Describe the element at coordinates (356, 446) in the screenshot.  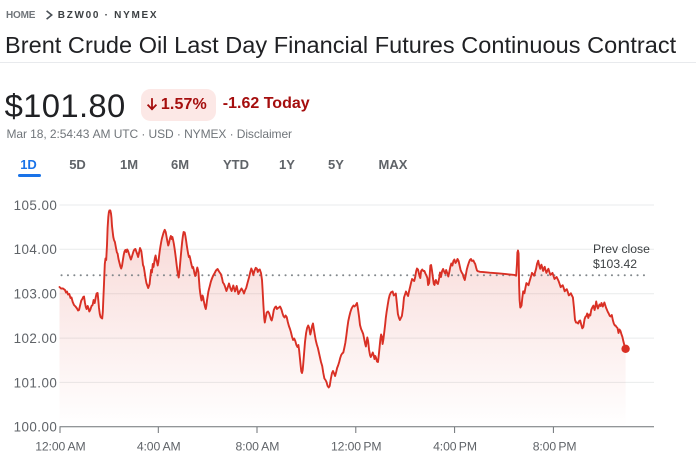
I see `svg-text: 12:00 PM` at that location.